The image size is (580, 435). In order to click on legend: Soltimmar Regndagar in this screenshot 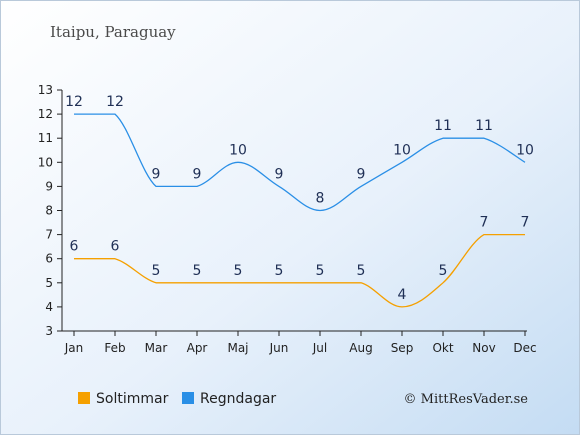, I will do `click(177, 399)`.